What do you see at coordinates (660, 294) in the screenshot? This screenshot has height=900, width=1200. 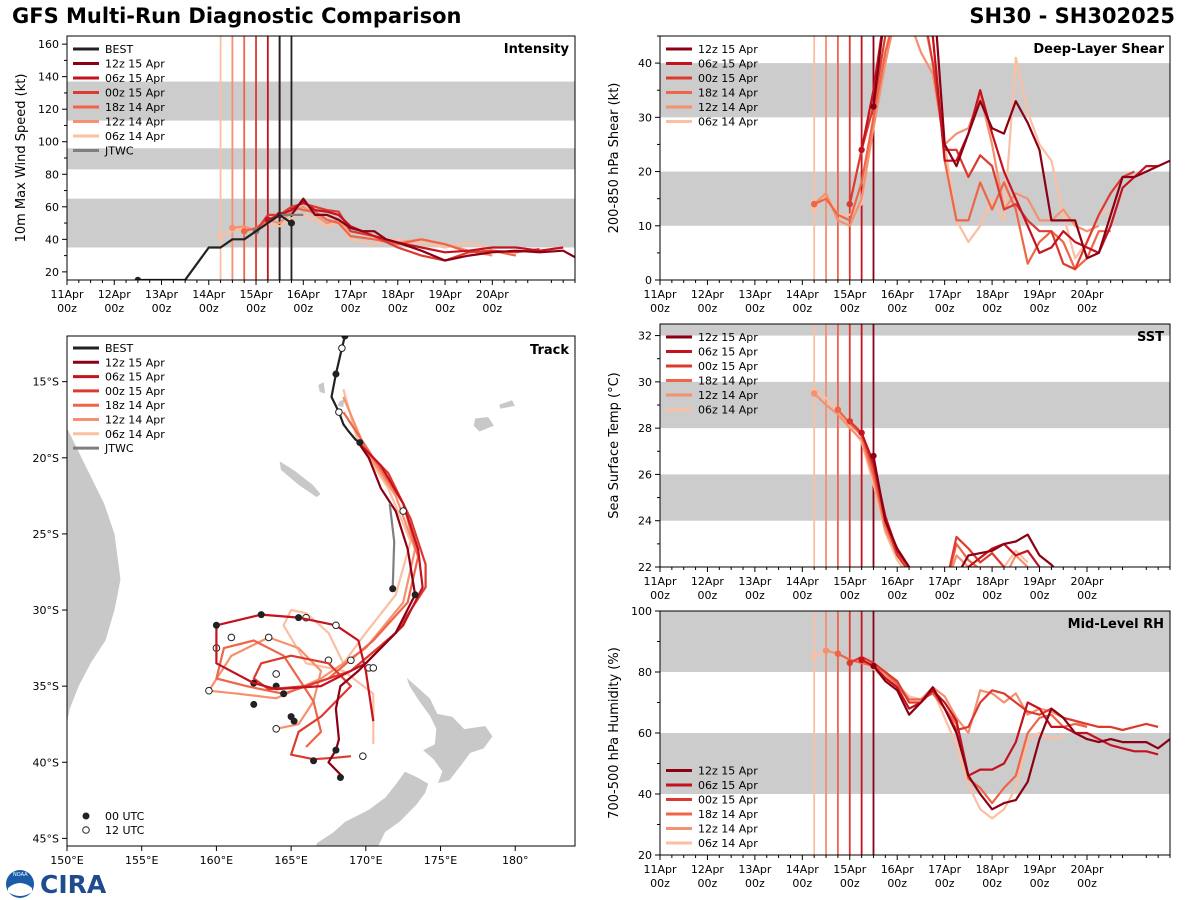 I see `shear-xtick-day-0: 11Apr` at bounding box center [660, 294].